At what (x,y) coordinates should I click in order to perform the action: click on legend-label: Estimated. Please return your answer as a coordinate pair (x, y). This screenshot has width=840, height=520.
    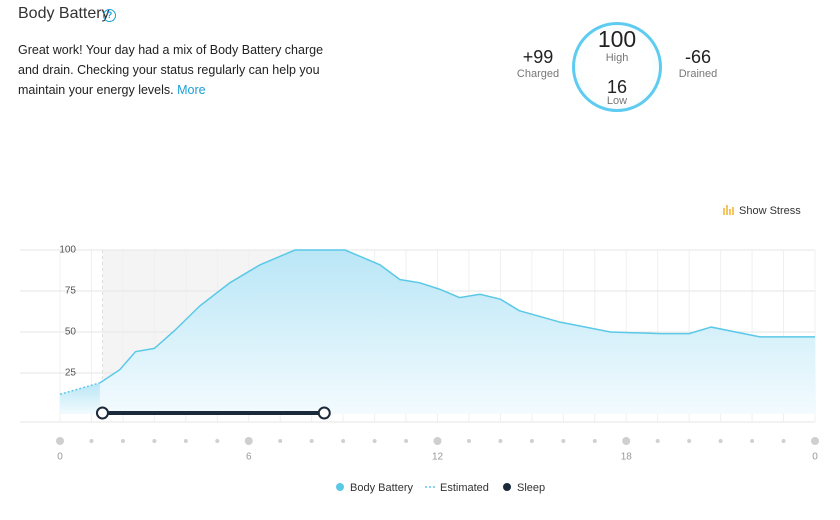
    Looking at the image, I should click on (464, 488).